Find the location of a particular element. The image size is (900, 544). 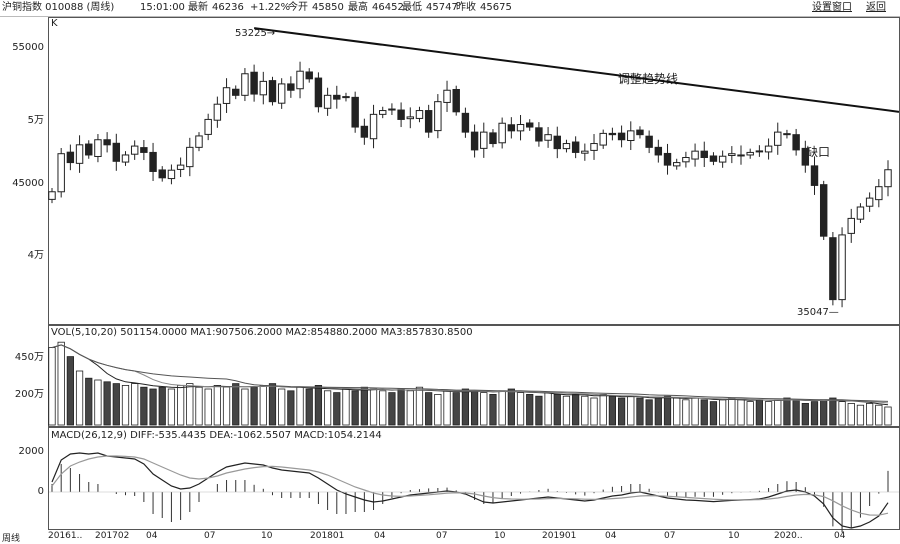

macd-diff-line is located at coordinates (470, 490).